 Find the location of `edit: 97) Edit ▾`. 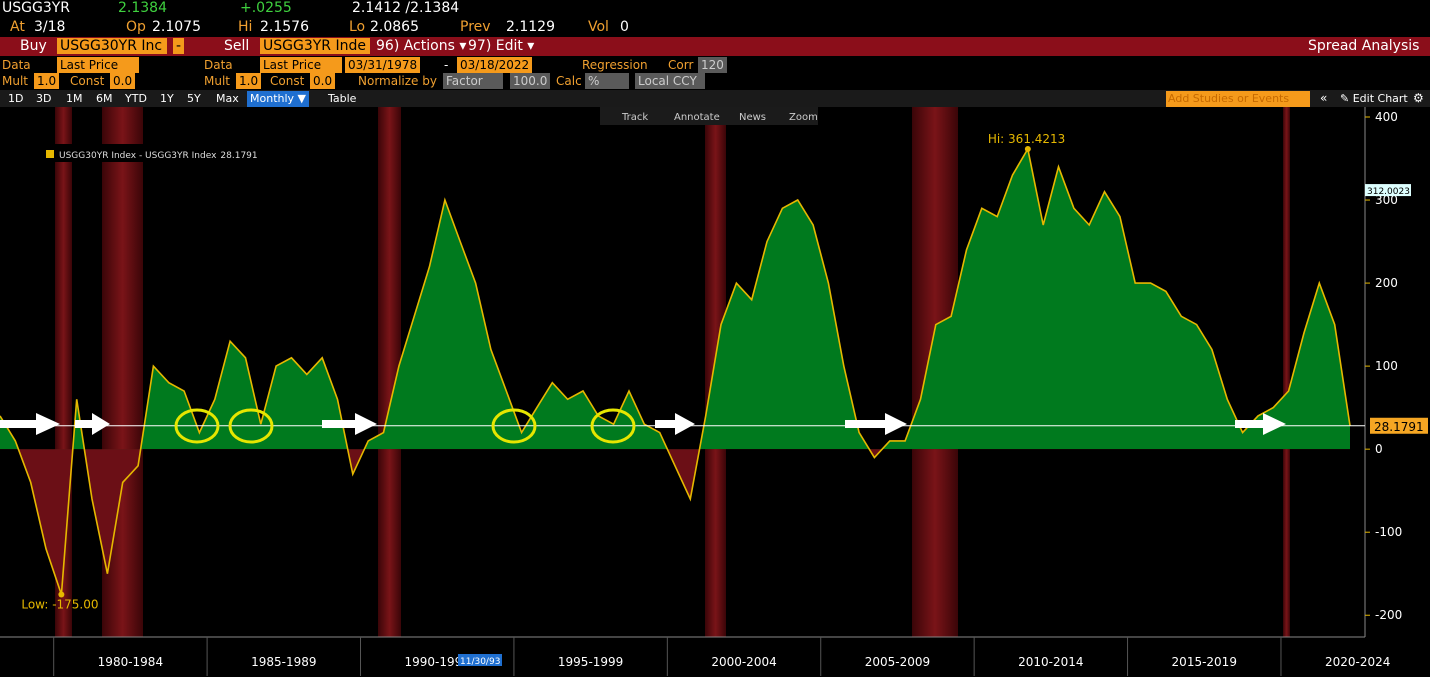

edit: 97) Edit ▾ is located at coordinates (501, 46).